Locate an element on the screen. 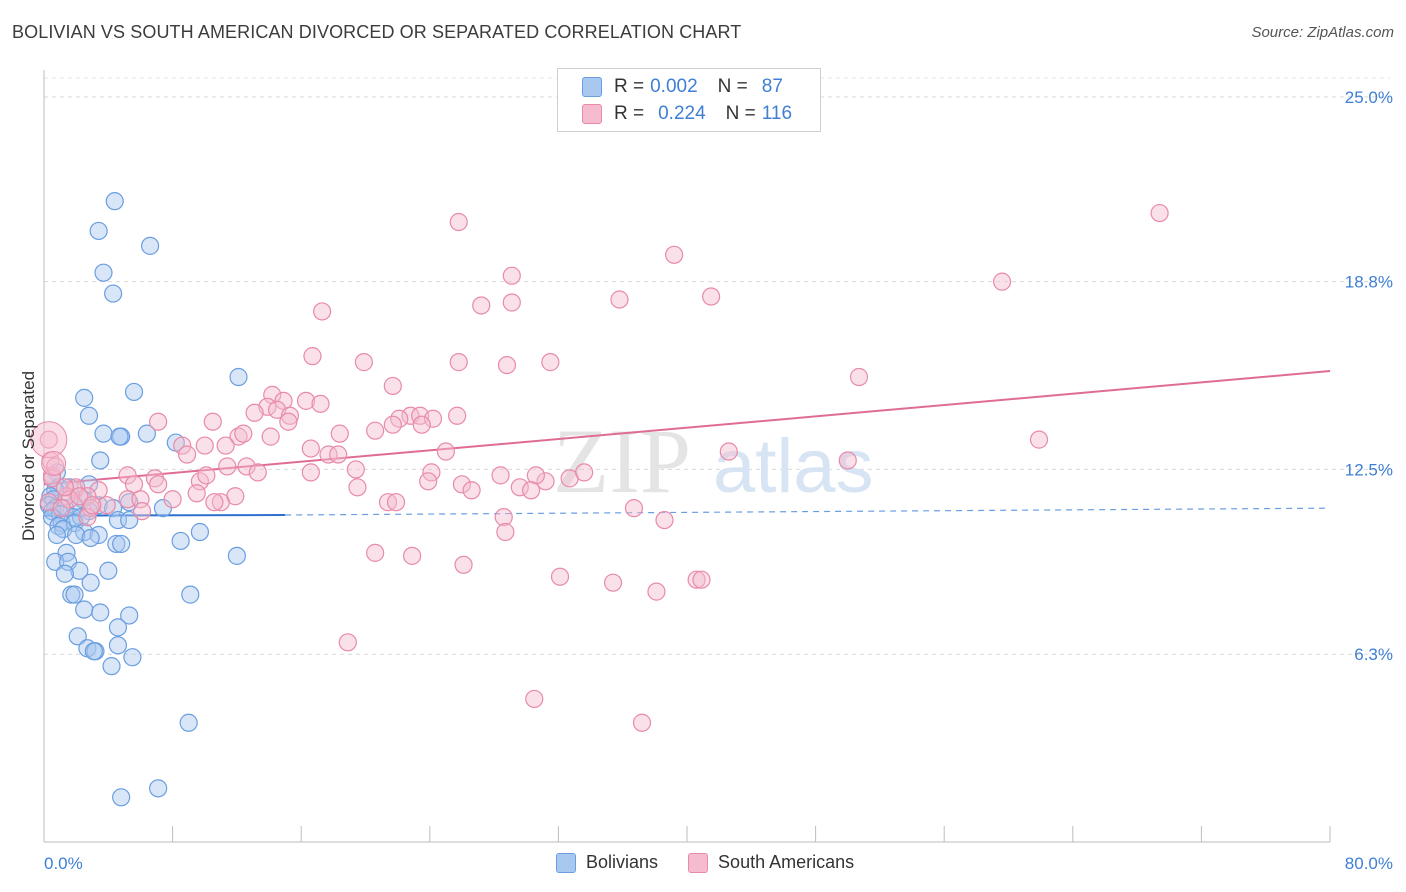  legend-item-bolivians: Bolivians is located at coordinates (607, 862).